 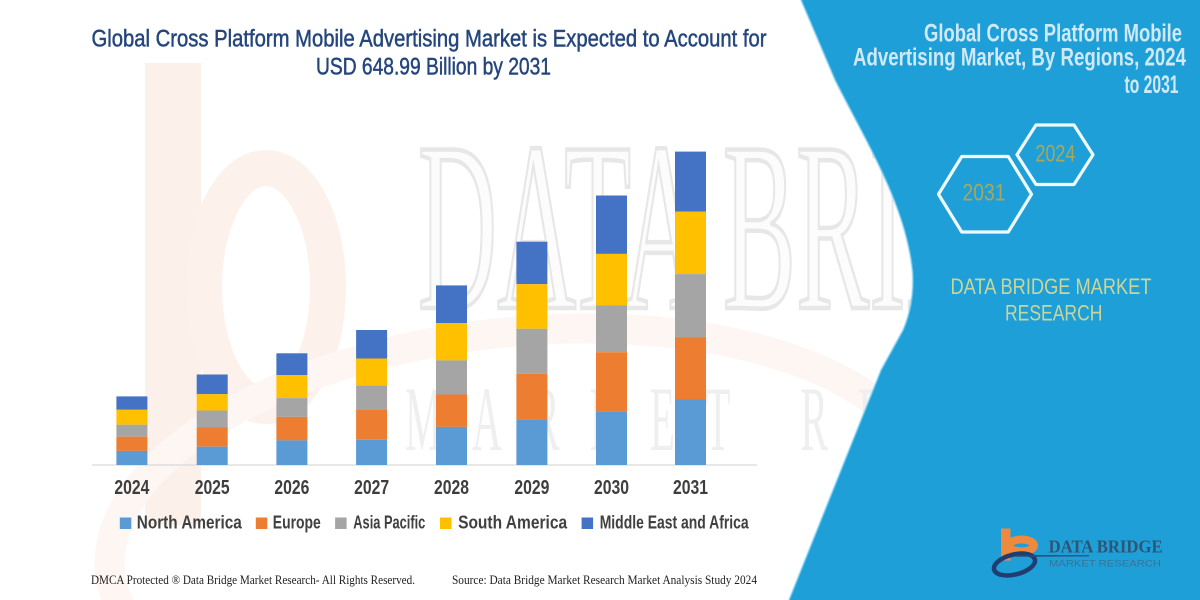 What do you see at coordinates (1106, 547) in the screenshot?
I see `svg-text: DATA BRIDGE` at bounding box center [1106, 547].